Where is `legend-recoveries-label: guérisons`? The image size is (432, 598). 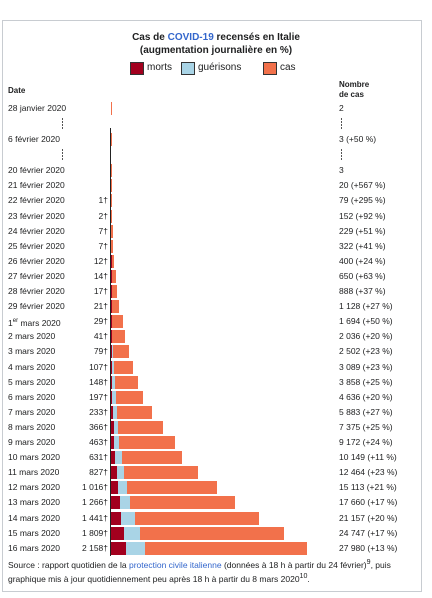 legend-recoveries-label: guérisons is located at coordinates (220, 67).